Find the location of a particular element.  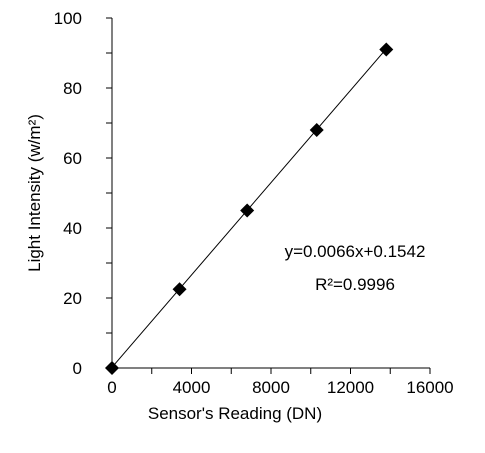

r-squared: R²=0.9996 is located at coordinates (355, 284).